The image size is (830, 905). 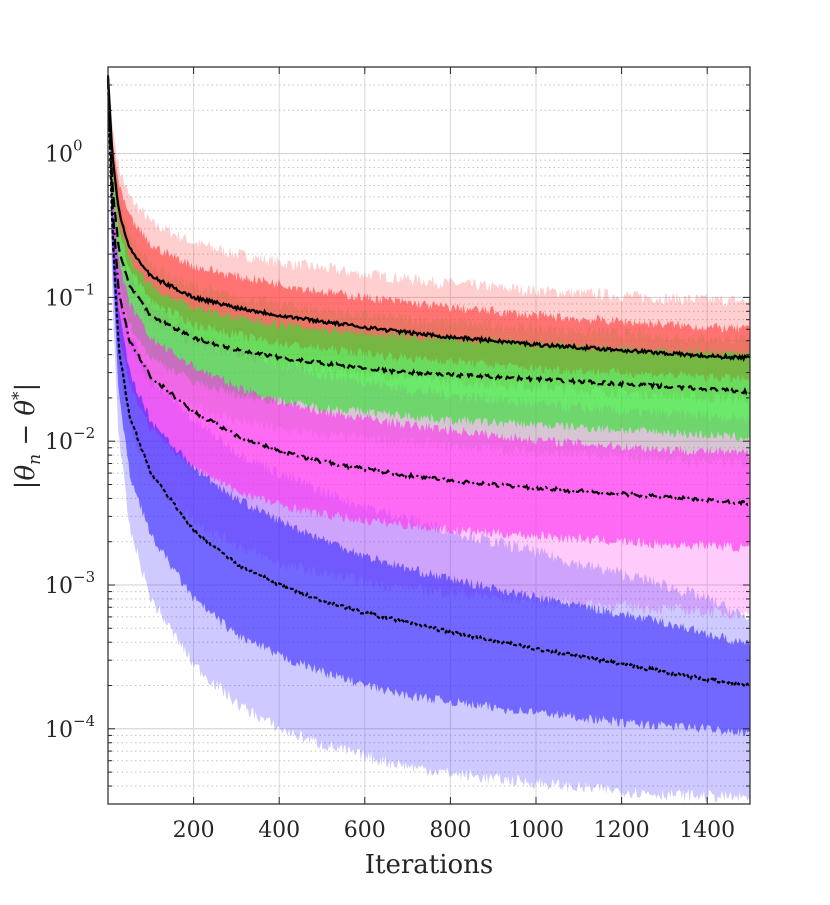 I want to click on y-tick-label: 10⁻², so click(x=70, y=439).